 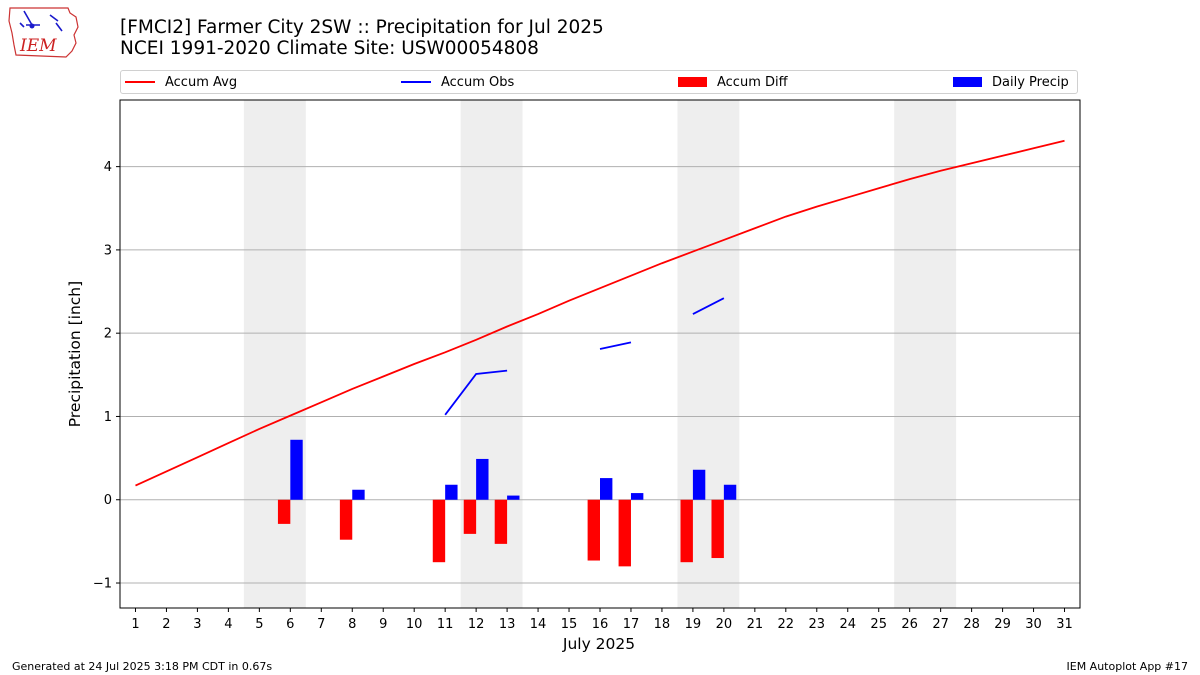 I want to click on x-tick-label: 18, so click(x=662, y=624).